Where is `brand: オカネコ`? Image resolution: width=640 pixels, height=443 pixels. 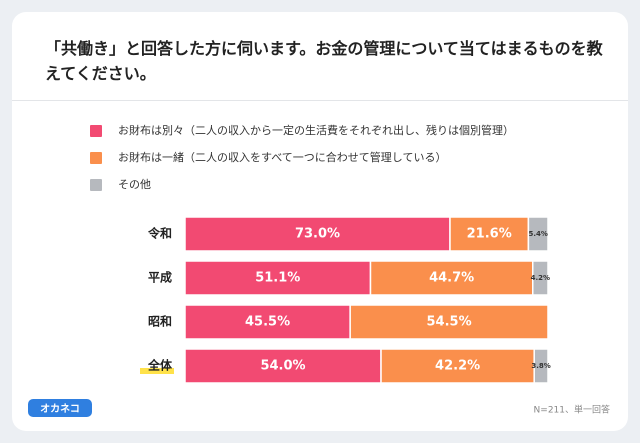 brand: オカネコ is located at coordinates (60, 409).